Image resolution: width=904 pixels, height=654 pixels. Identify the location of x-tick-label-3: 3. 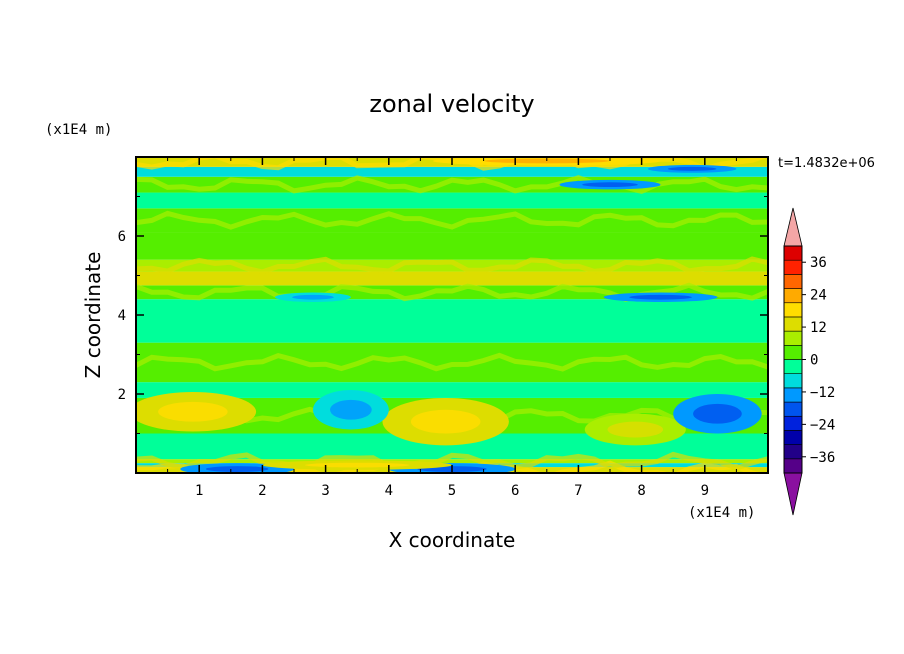
(325, 491).